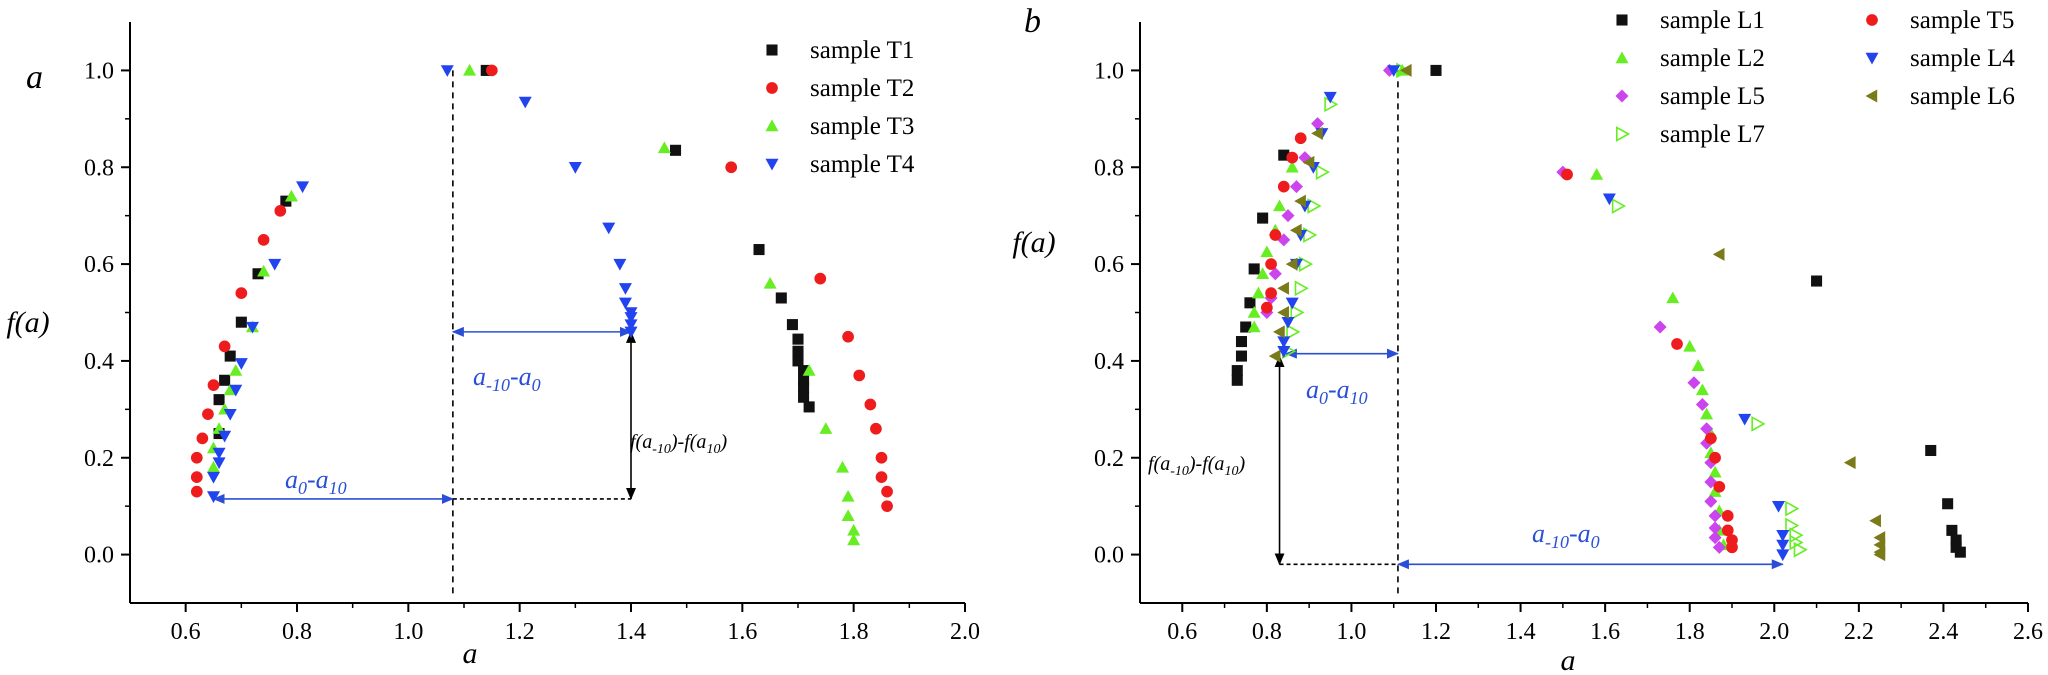  I want to click on x-tick-label: 0.6, so click(1182, 632).